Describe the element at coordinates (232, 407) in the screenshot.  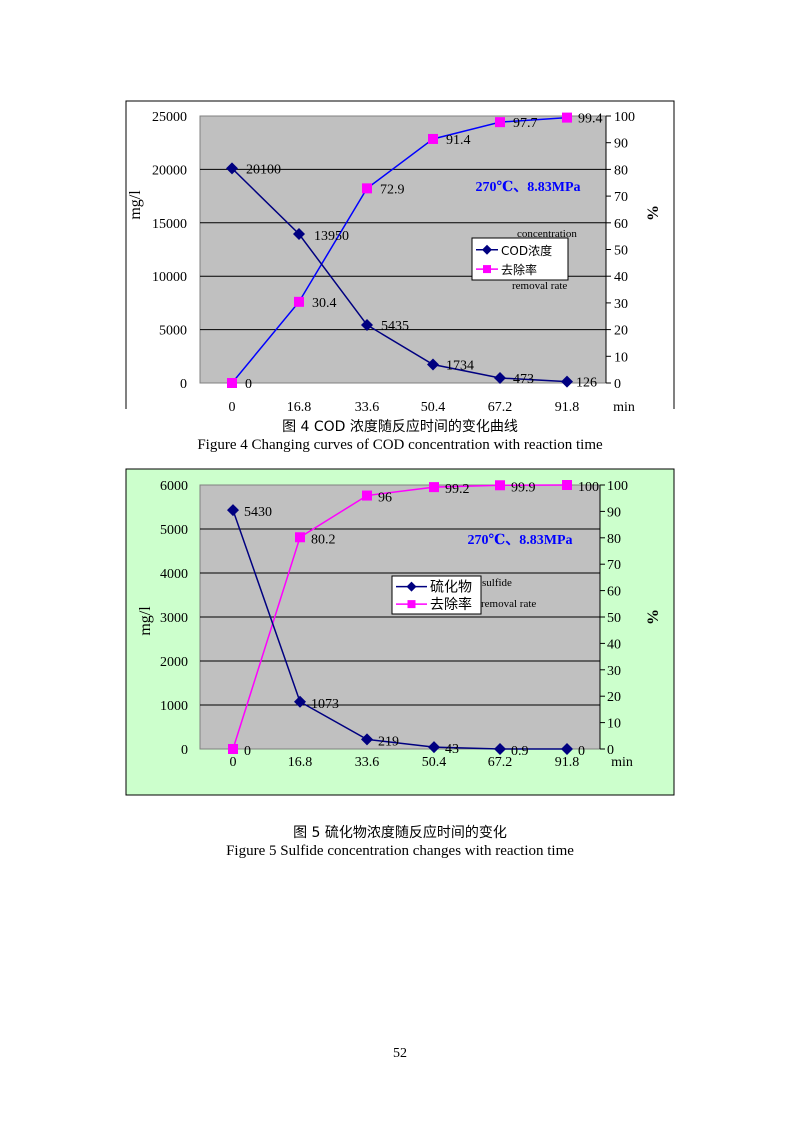
I see `chart4-x-tick-label: 0` at that location.